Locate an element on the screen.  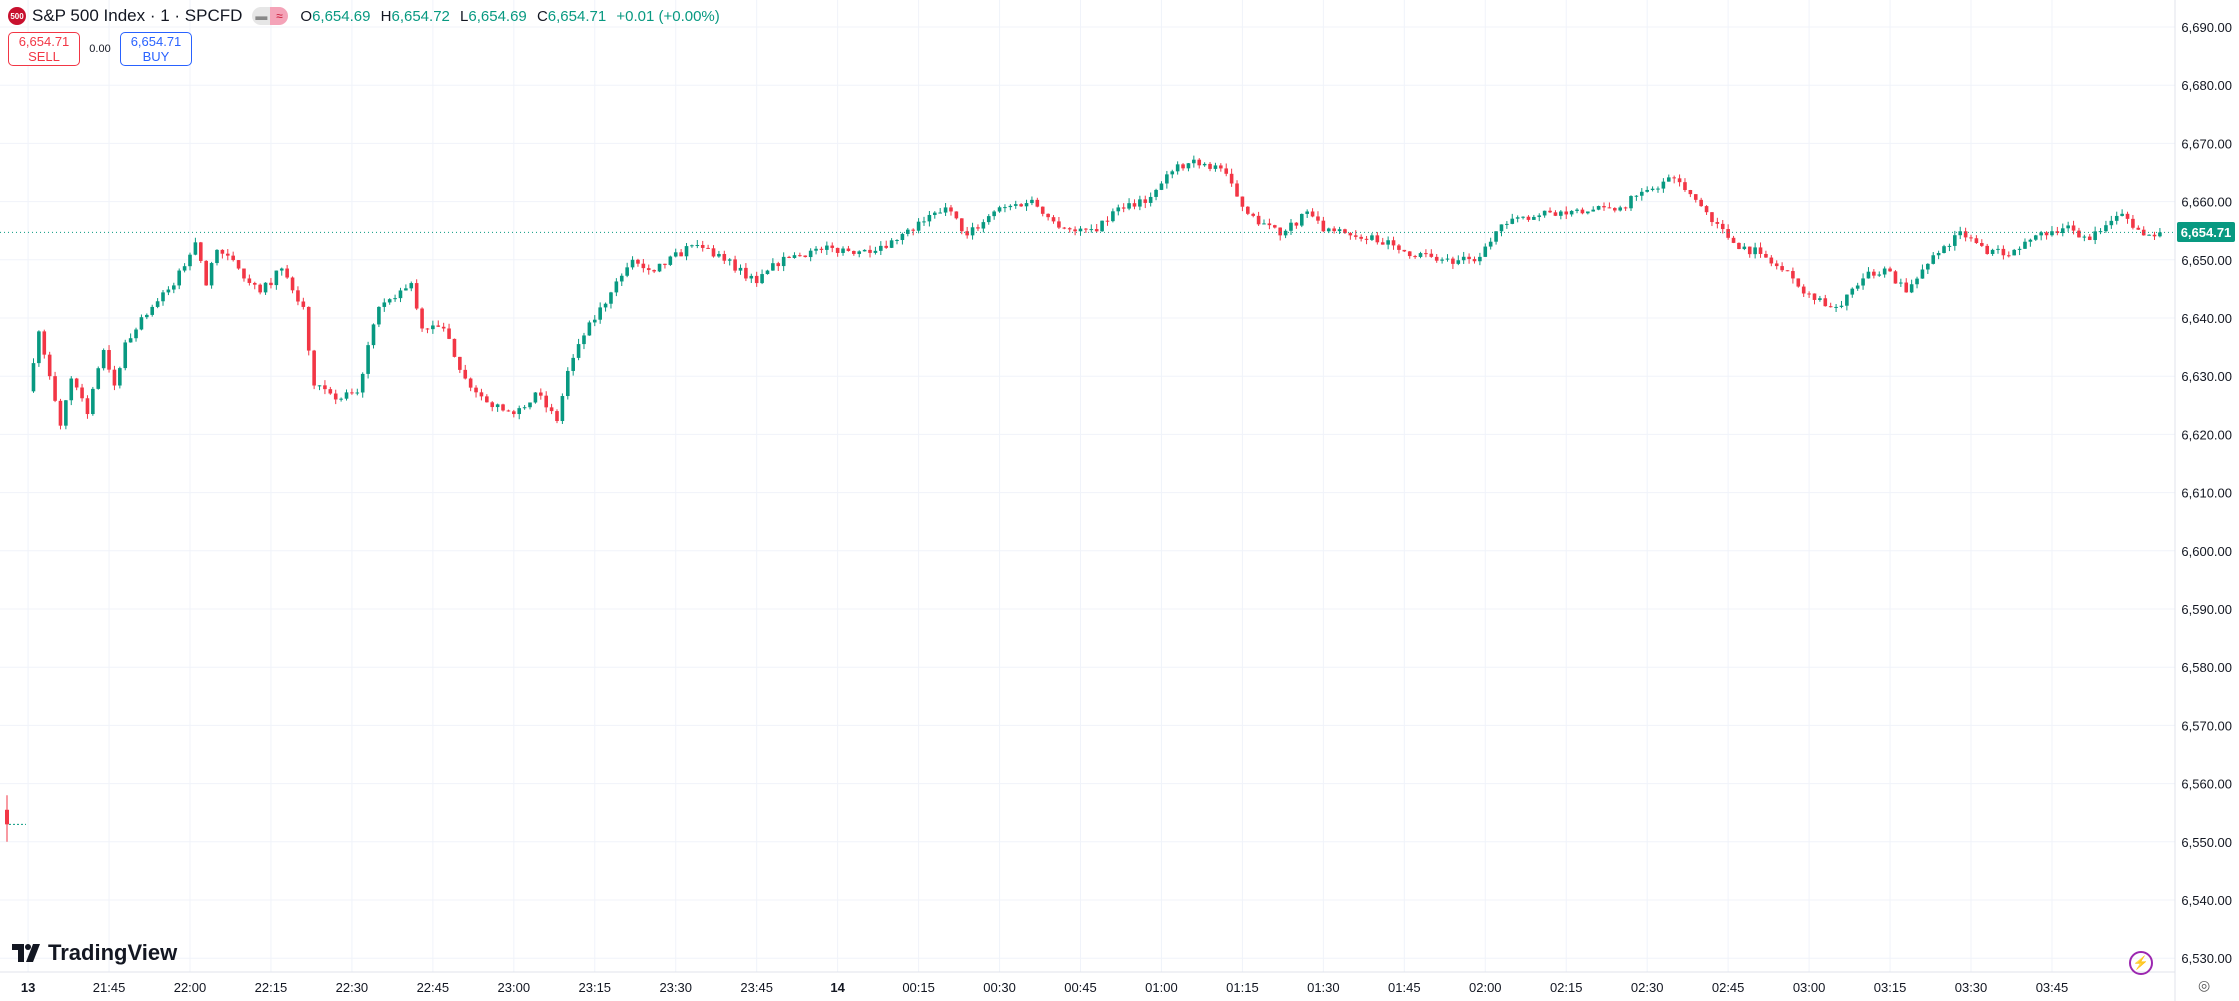
tradingview-logo-icon is located at coordinates (26, 953).